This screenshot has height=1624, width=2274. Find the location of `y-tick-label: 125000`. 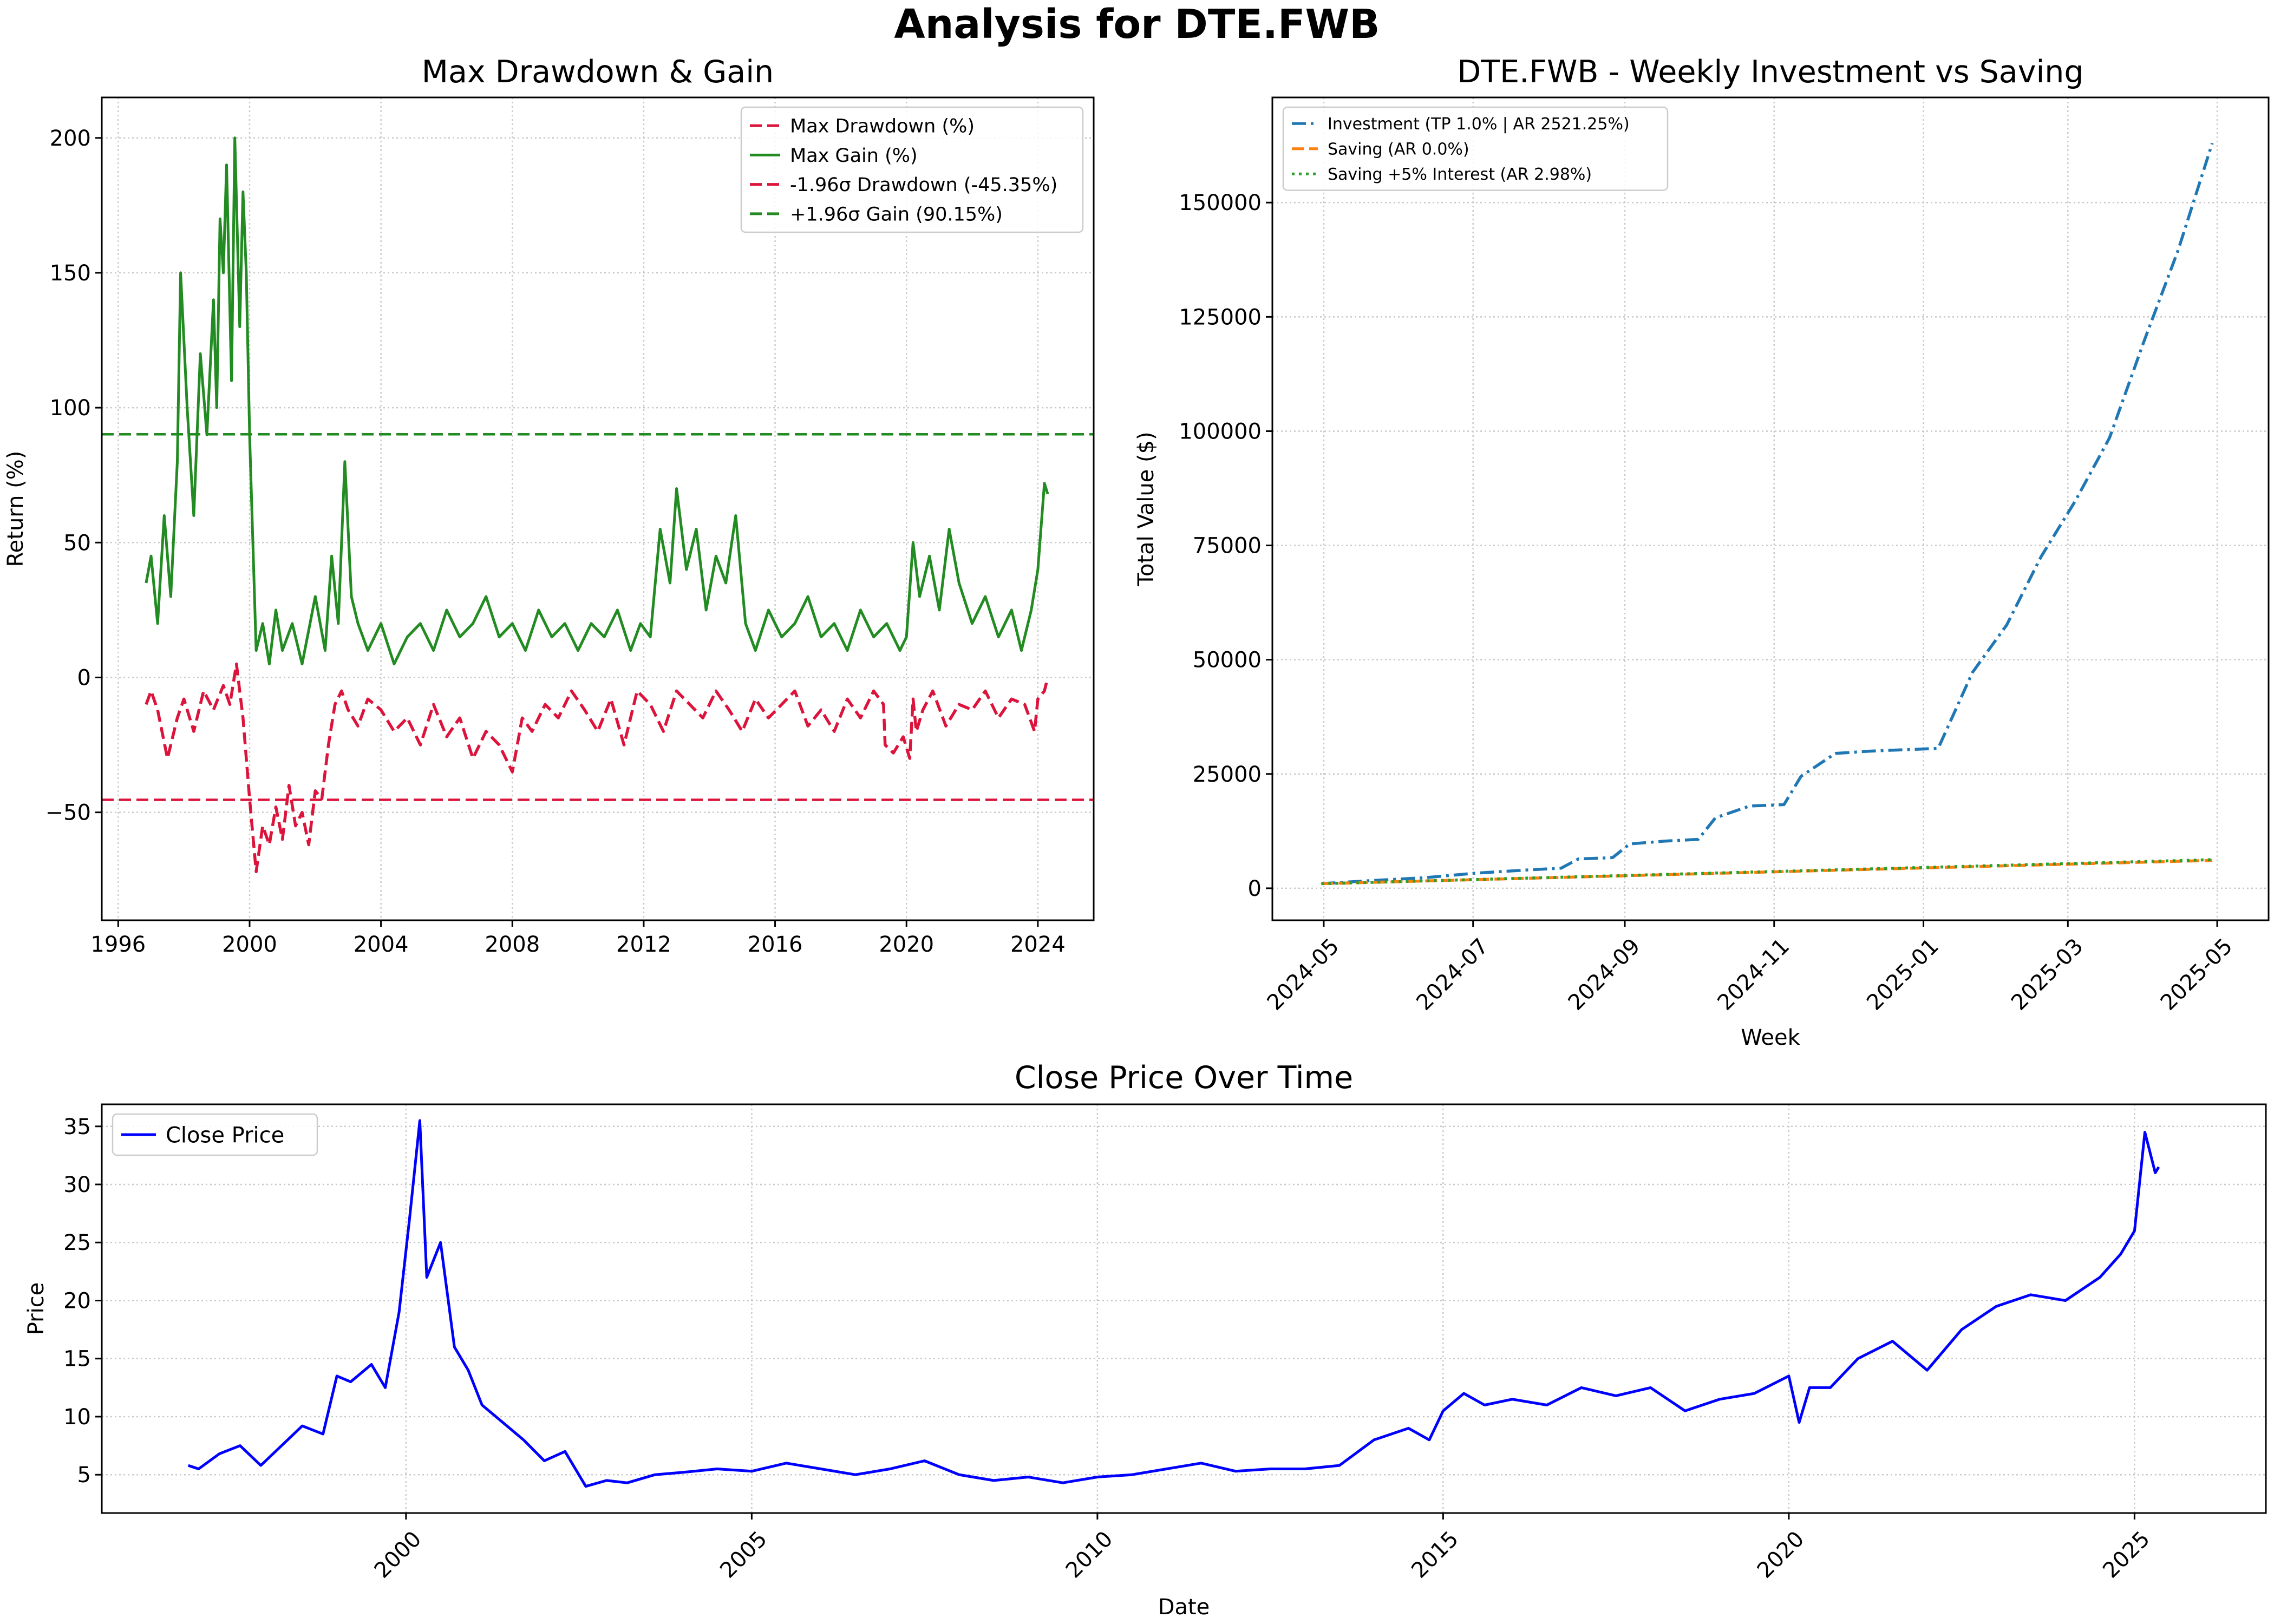

y-tick-label: 125000 is located at coordinates (1221, 317).